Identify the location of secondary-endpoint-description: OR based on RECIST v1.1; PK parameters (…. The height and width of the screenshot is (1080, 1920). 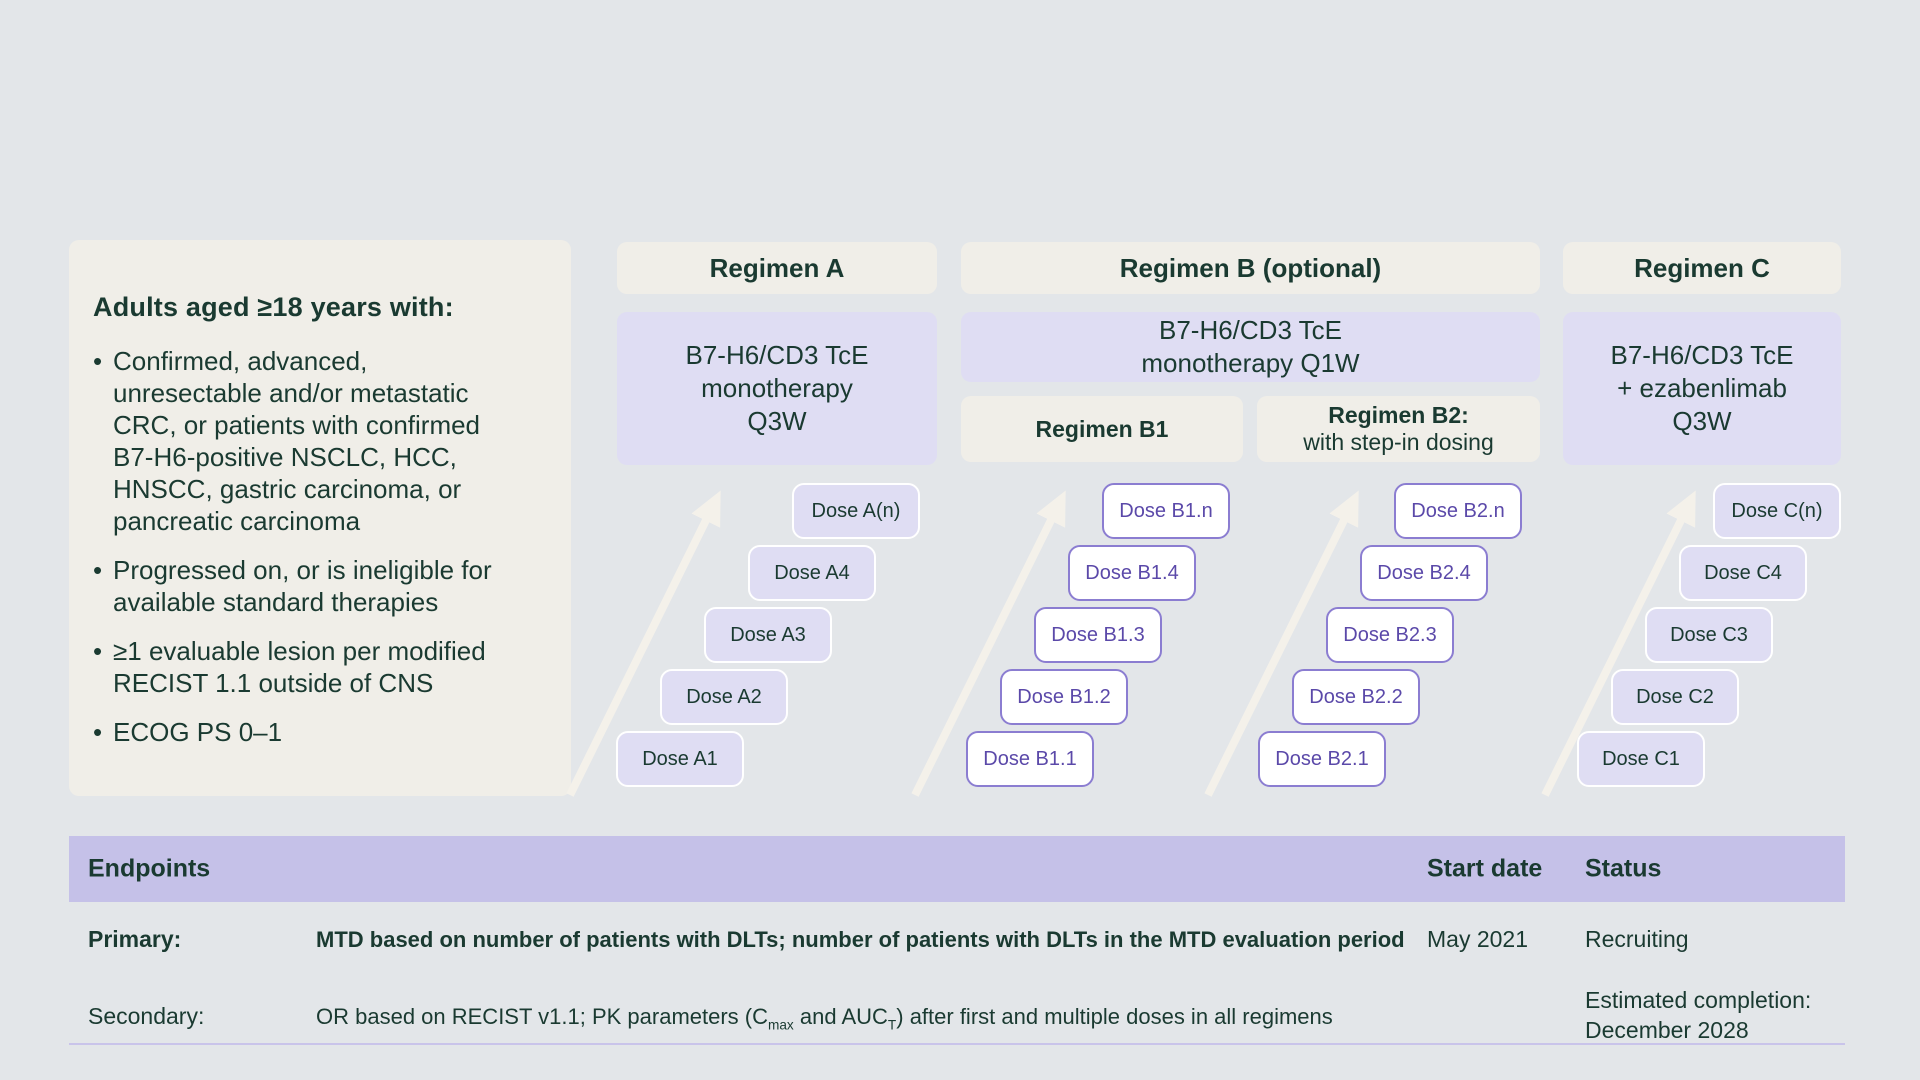
(824, 1018).